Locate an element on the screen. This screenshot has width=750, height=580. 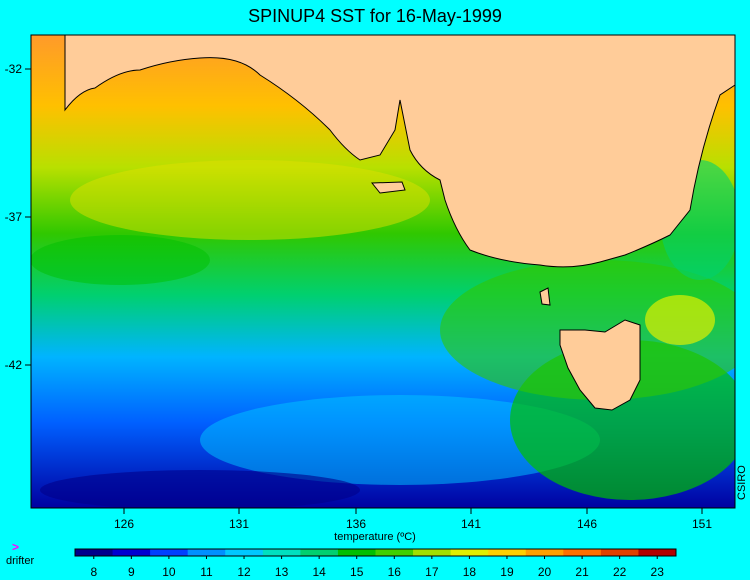
colorbar-tick-label: 21 is located at coordinates (582, 572).